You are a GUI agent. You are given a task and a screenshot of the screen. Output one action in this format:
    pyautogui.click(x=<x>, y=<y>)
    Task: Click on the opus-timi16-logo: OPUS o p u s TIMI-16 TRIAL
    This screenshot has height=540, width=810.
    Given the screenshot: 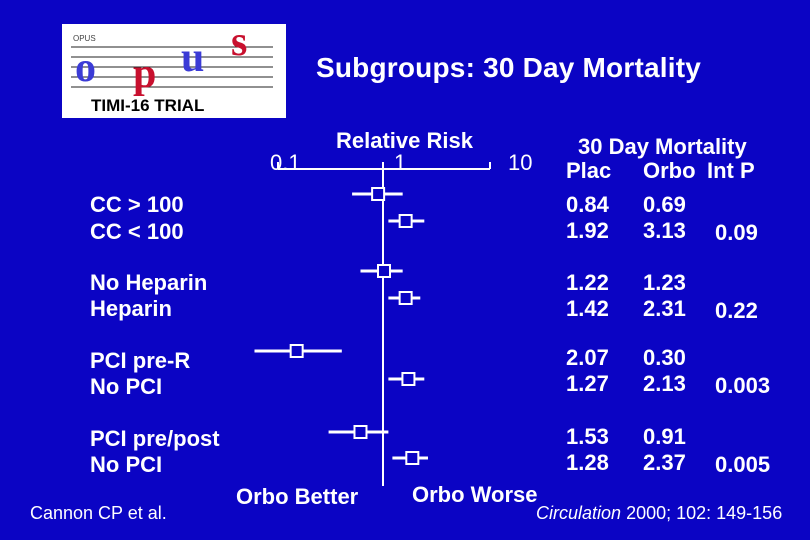 What is the action you would take?
    pyautogui.click(x=174, y=71)
    